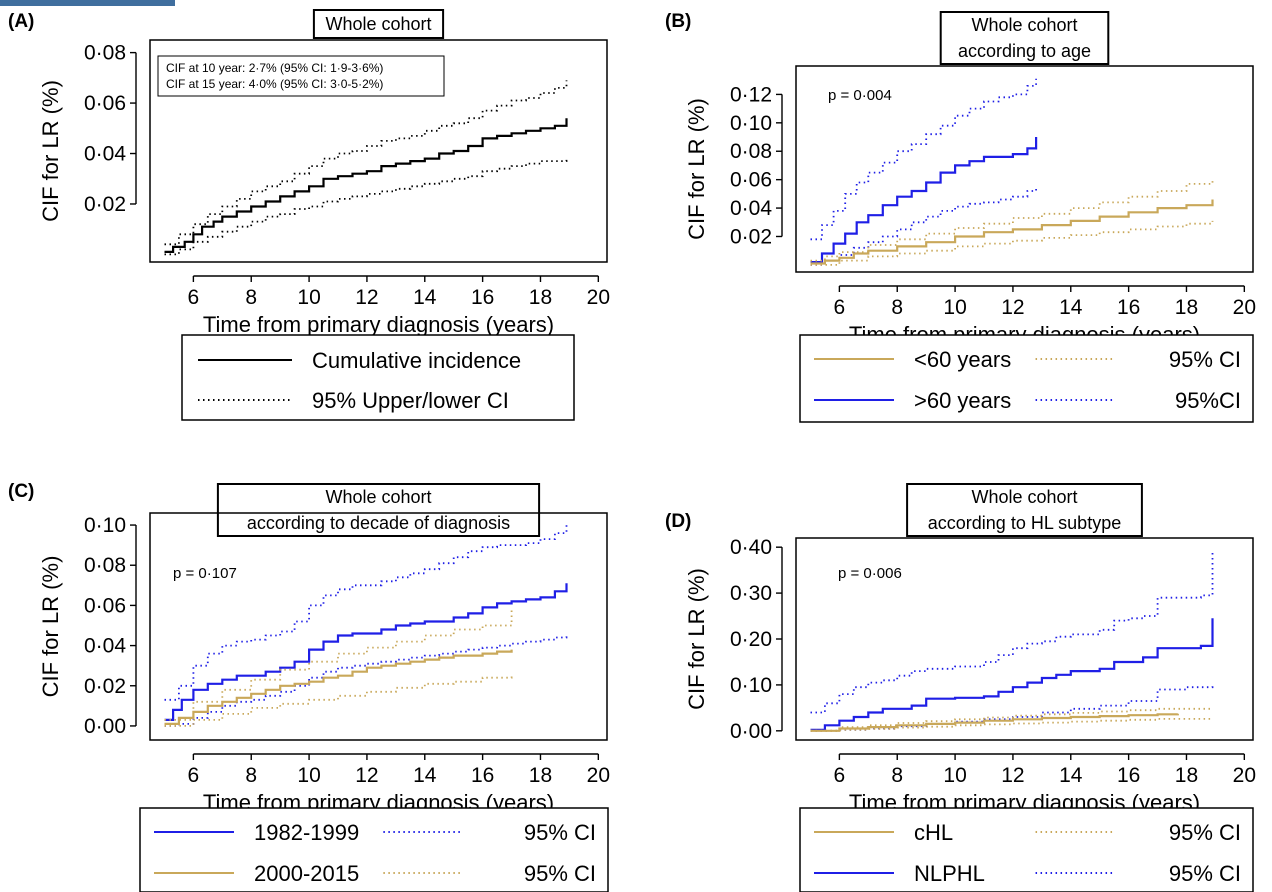 This screenshot has width=1272, height=892. Describe the element at coordinates (860, 95) in the screenshot. I see `p-value-annotation: p = 0·004` at that location.